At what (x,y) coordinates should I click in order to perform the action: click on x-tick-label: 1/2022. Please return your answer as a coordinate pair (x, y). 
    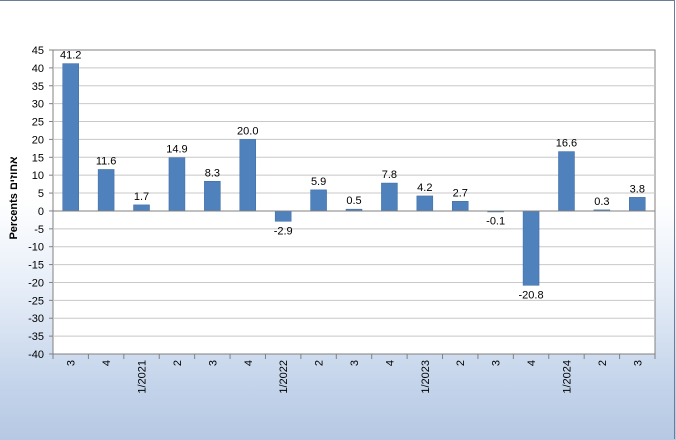
    Looking at the image, I should click on (284, 377).